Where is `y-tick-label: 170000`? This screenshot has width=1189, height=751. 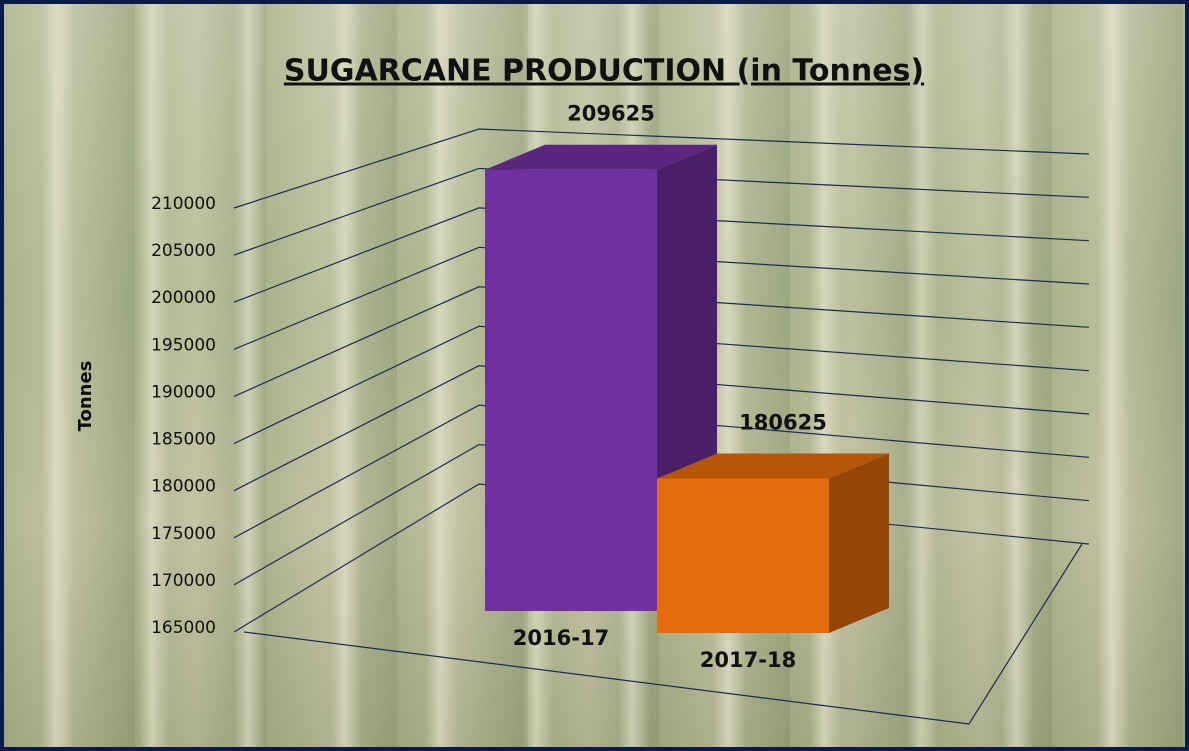
y-tick-label: 170000 is located at coordinates (183, 581).